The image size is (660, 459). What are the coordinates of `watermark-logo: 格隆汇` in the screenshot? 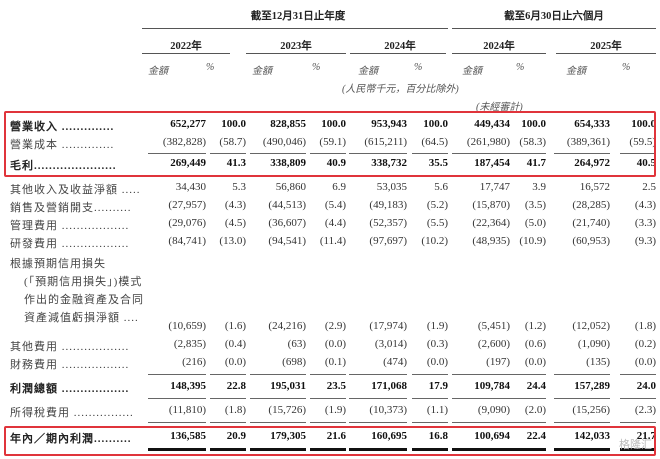 It's located at (635, 444).